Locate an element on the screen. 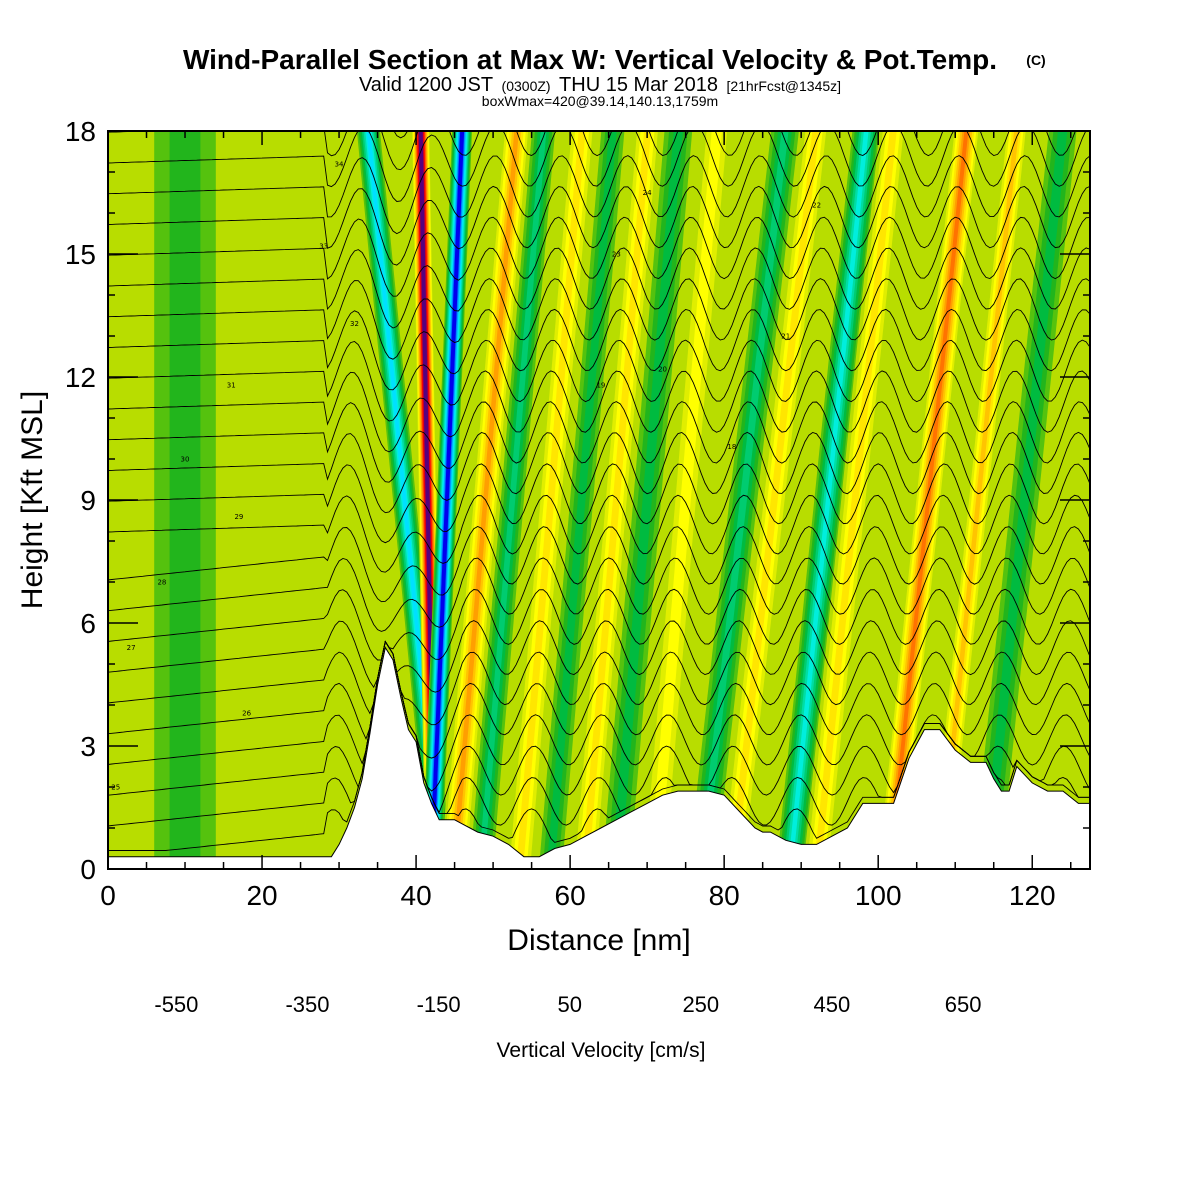  colorbar-tick-label: 50 is located at coordinates (569, 1004).